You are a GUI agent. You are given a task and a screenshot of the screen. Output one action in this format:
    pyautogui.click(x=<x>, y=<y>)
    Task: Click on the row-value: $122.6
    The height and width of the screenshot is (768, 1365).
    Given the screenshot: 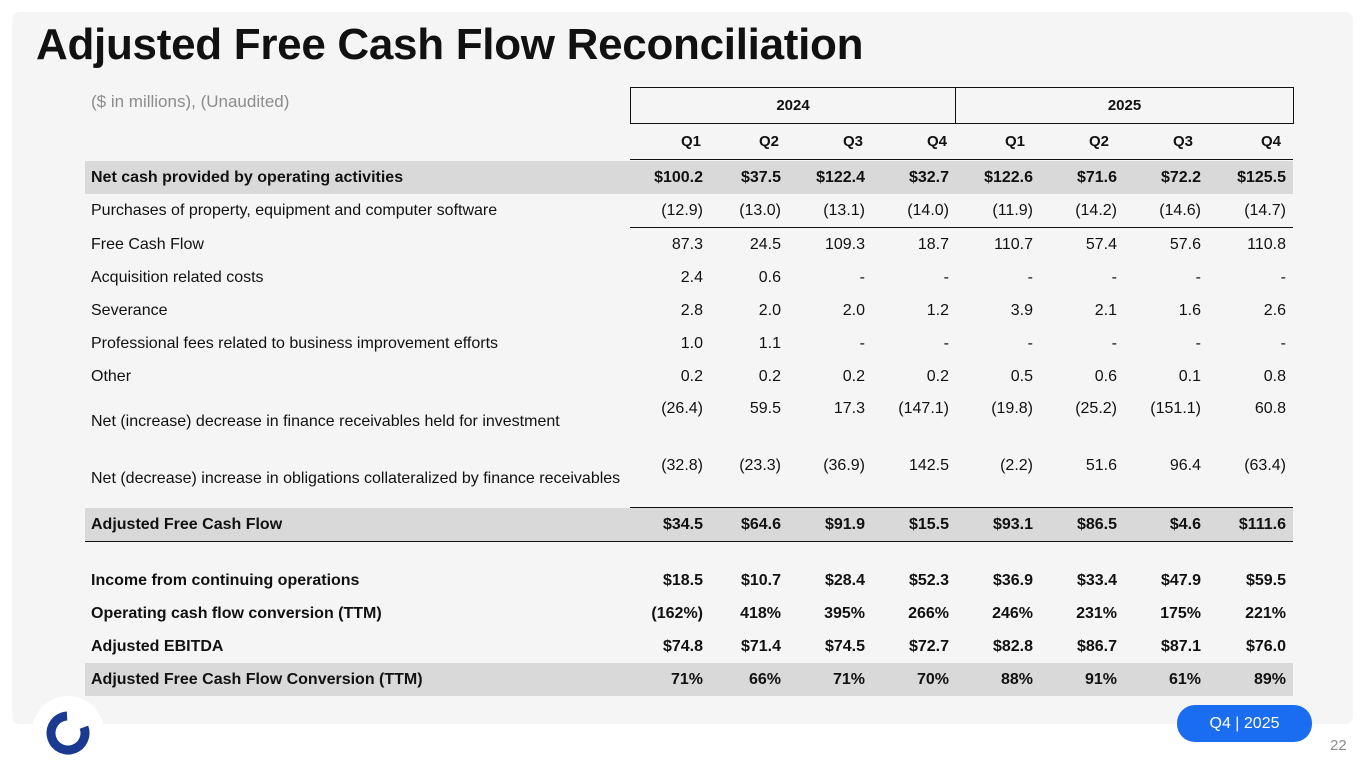 What is the action you would take?
    pyautogui.click(x=998, y=177)
    